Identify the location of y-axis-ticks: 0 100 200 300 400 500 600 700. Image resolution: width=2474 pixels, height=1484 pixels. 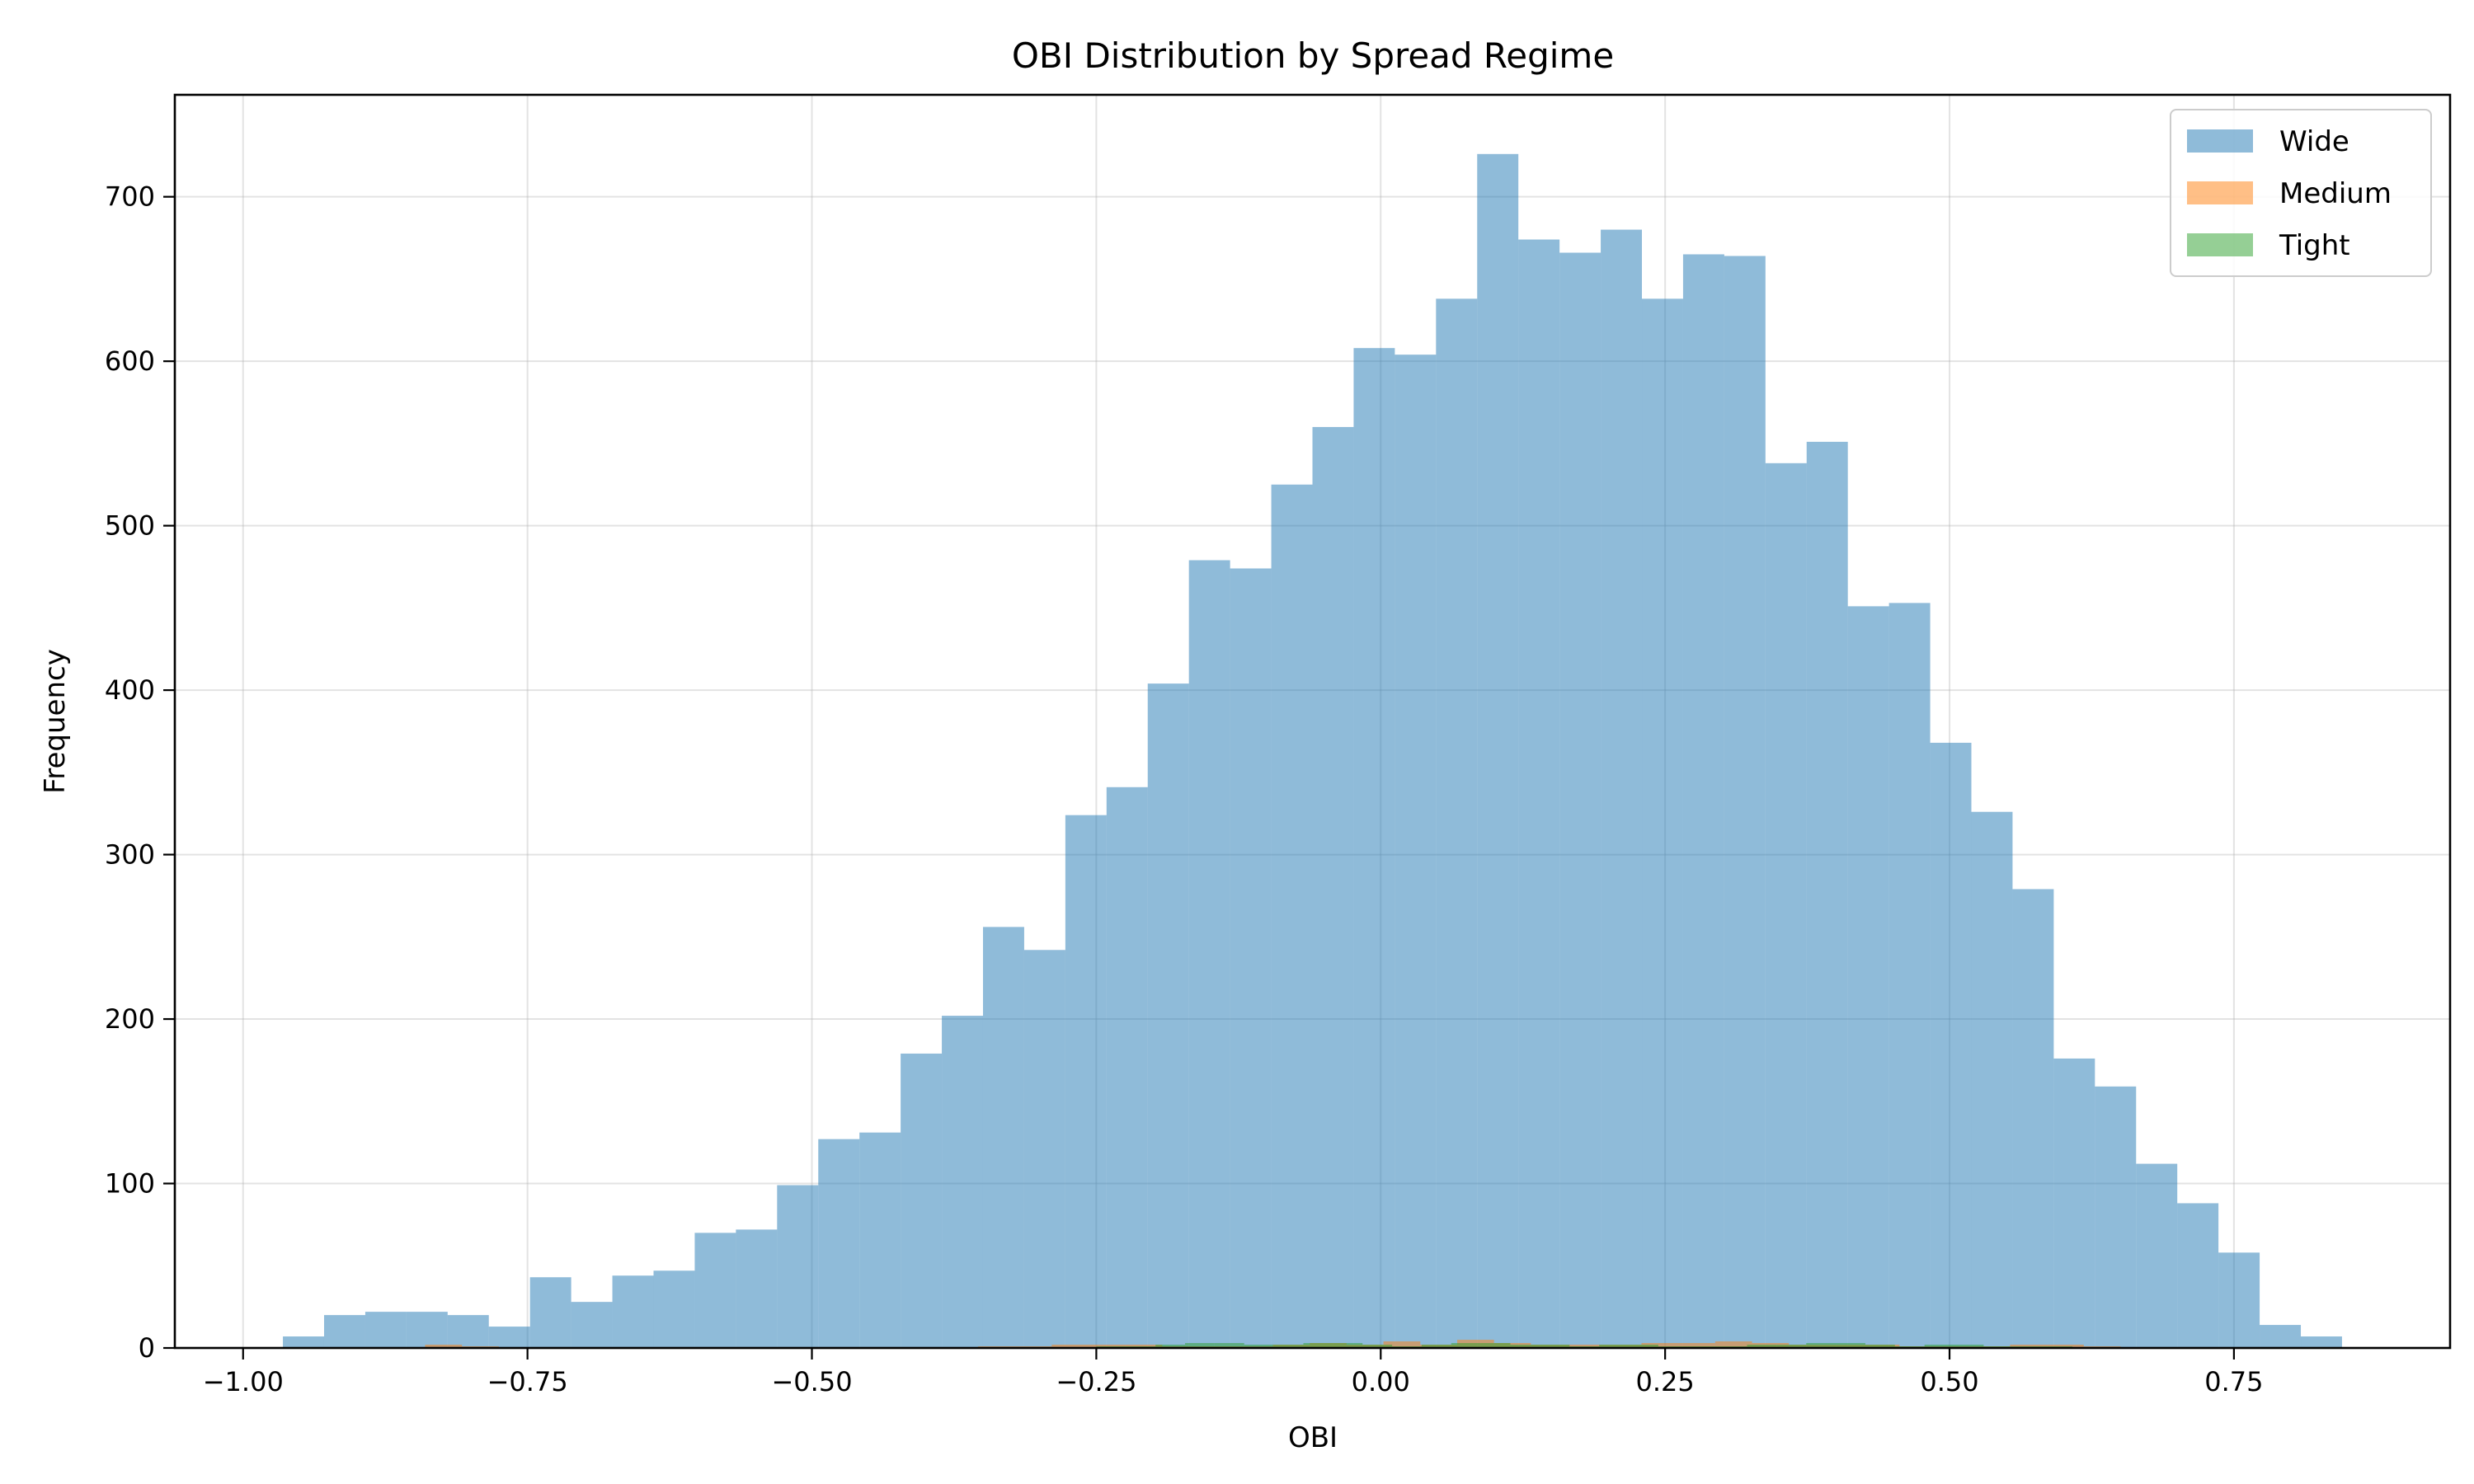
(140, 772).